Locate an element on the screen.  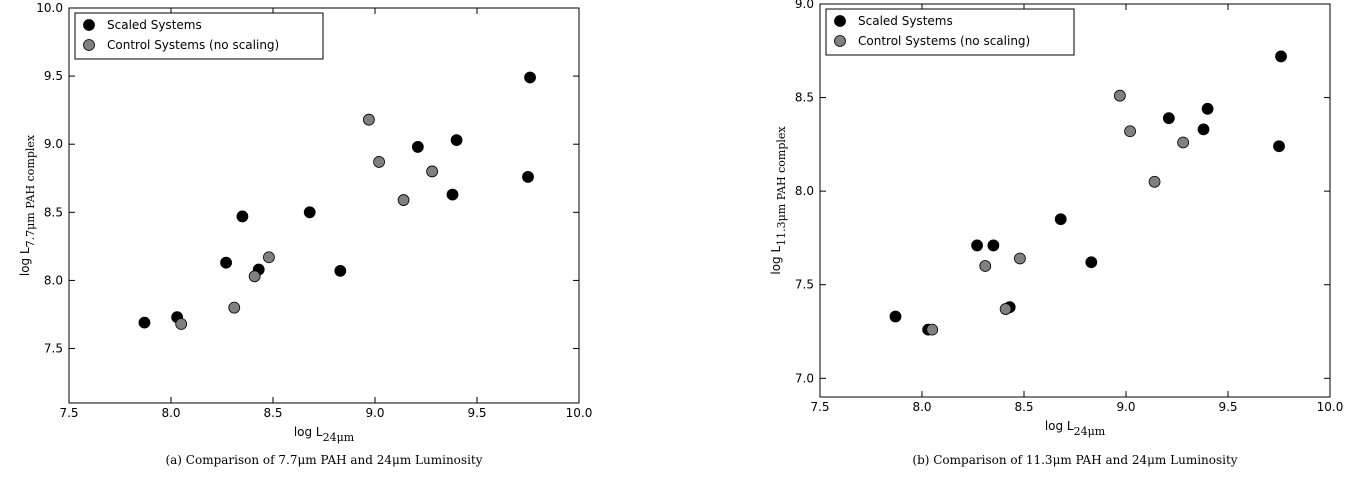
y-tick-label: 10.0 is located at coordinates (49, 8).